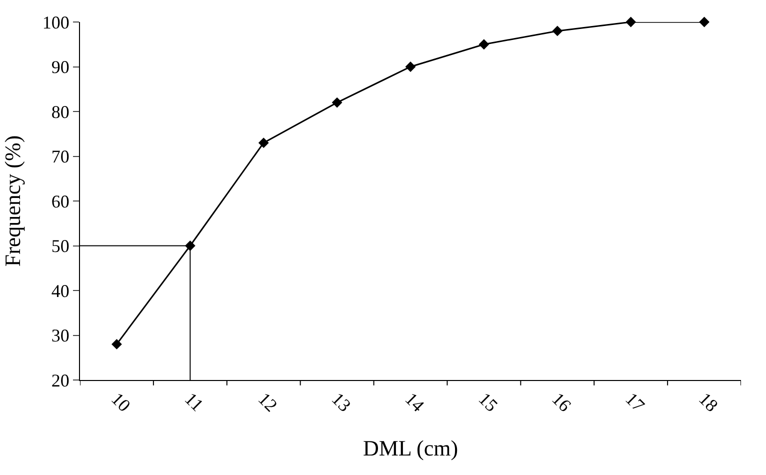 Image resolution: width=766 pixels, height=475 pixels. Describe the element at coordinates (60, 67) in the screenshot. I see `y-tick-label: 90` at that location.